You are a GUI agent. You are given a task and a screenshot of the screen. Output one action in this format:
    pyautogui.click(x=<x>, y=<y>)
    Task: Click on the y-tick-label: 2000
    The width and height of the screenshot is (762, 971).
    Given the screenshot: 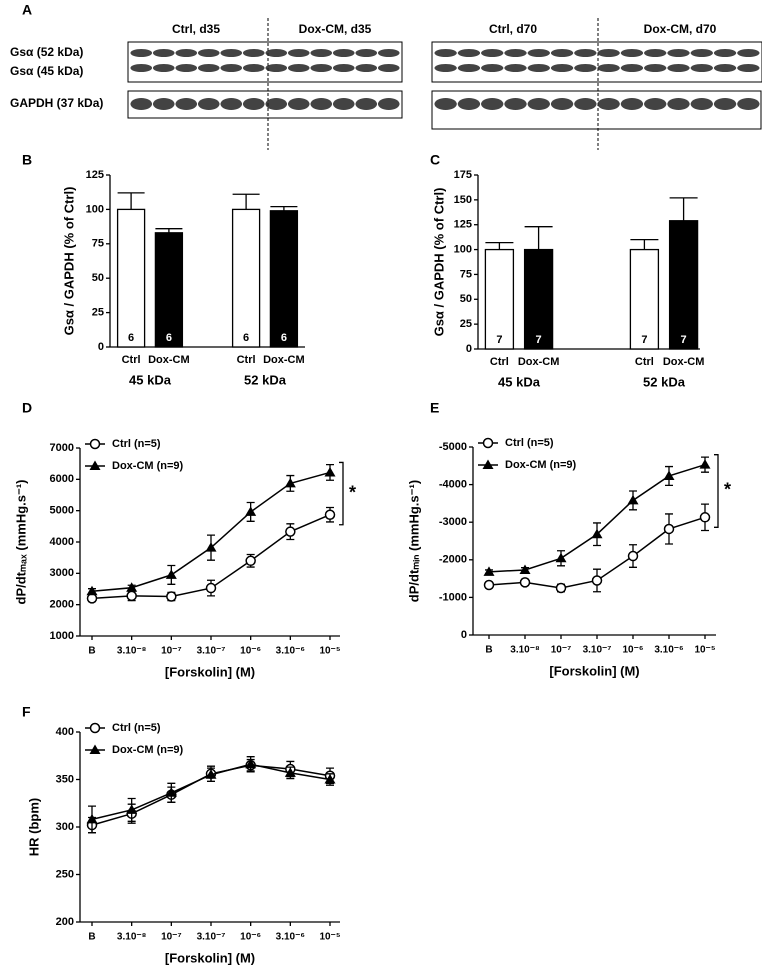 What is the action you would take?
    pyautogui.click(x=62, y=605)
    